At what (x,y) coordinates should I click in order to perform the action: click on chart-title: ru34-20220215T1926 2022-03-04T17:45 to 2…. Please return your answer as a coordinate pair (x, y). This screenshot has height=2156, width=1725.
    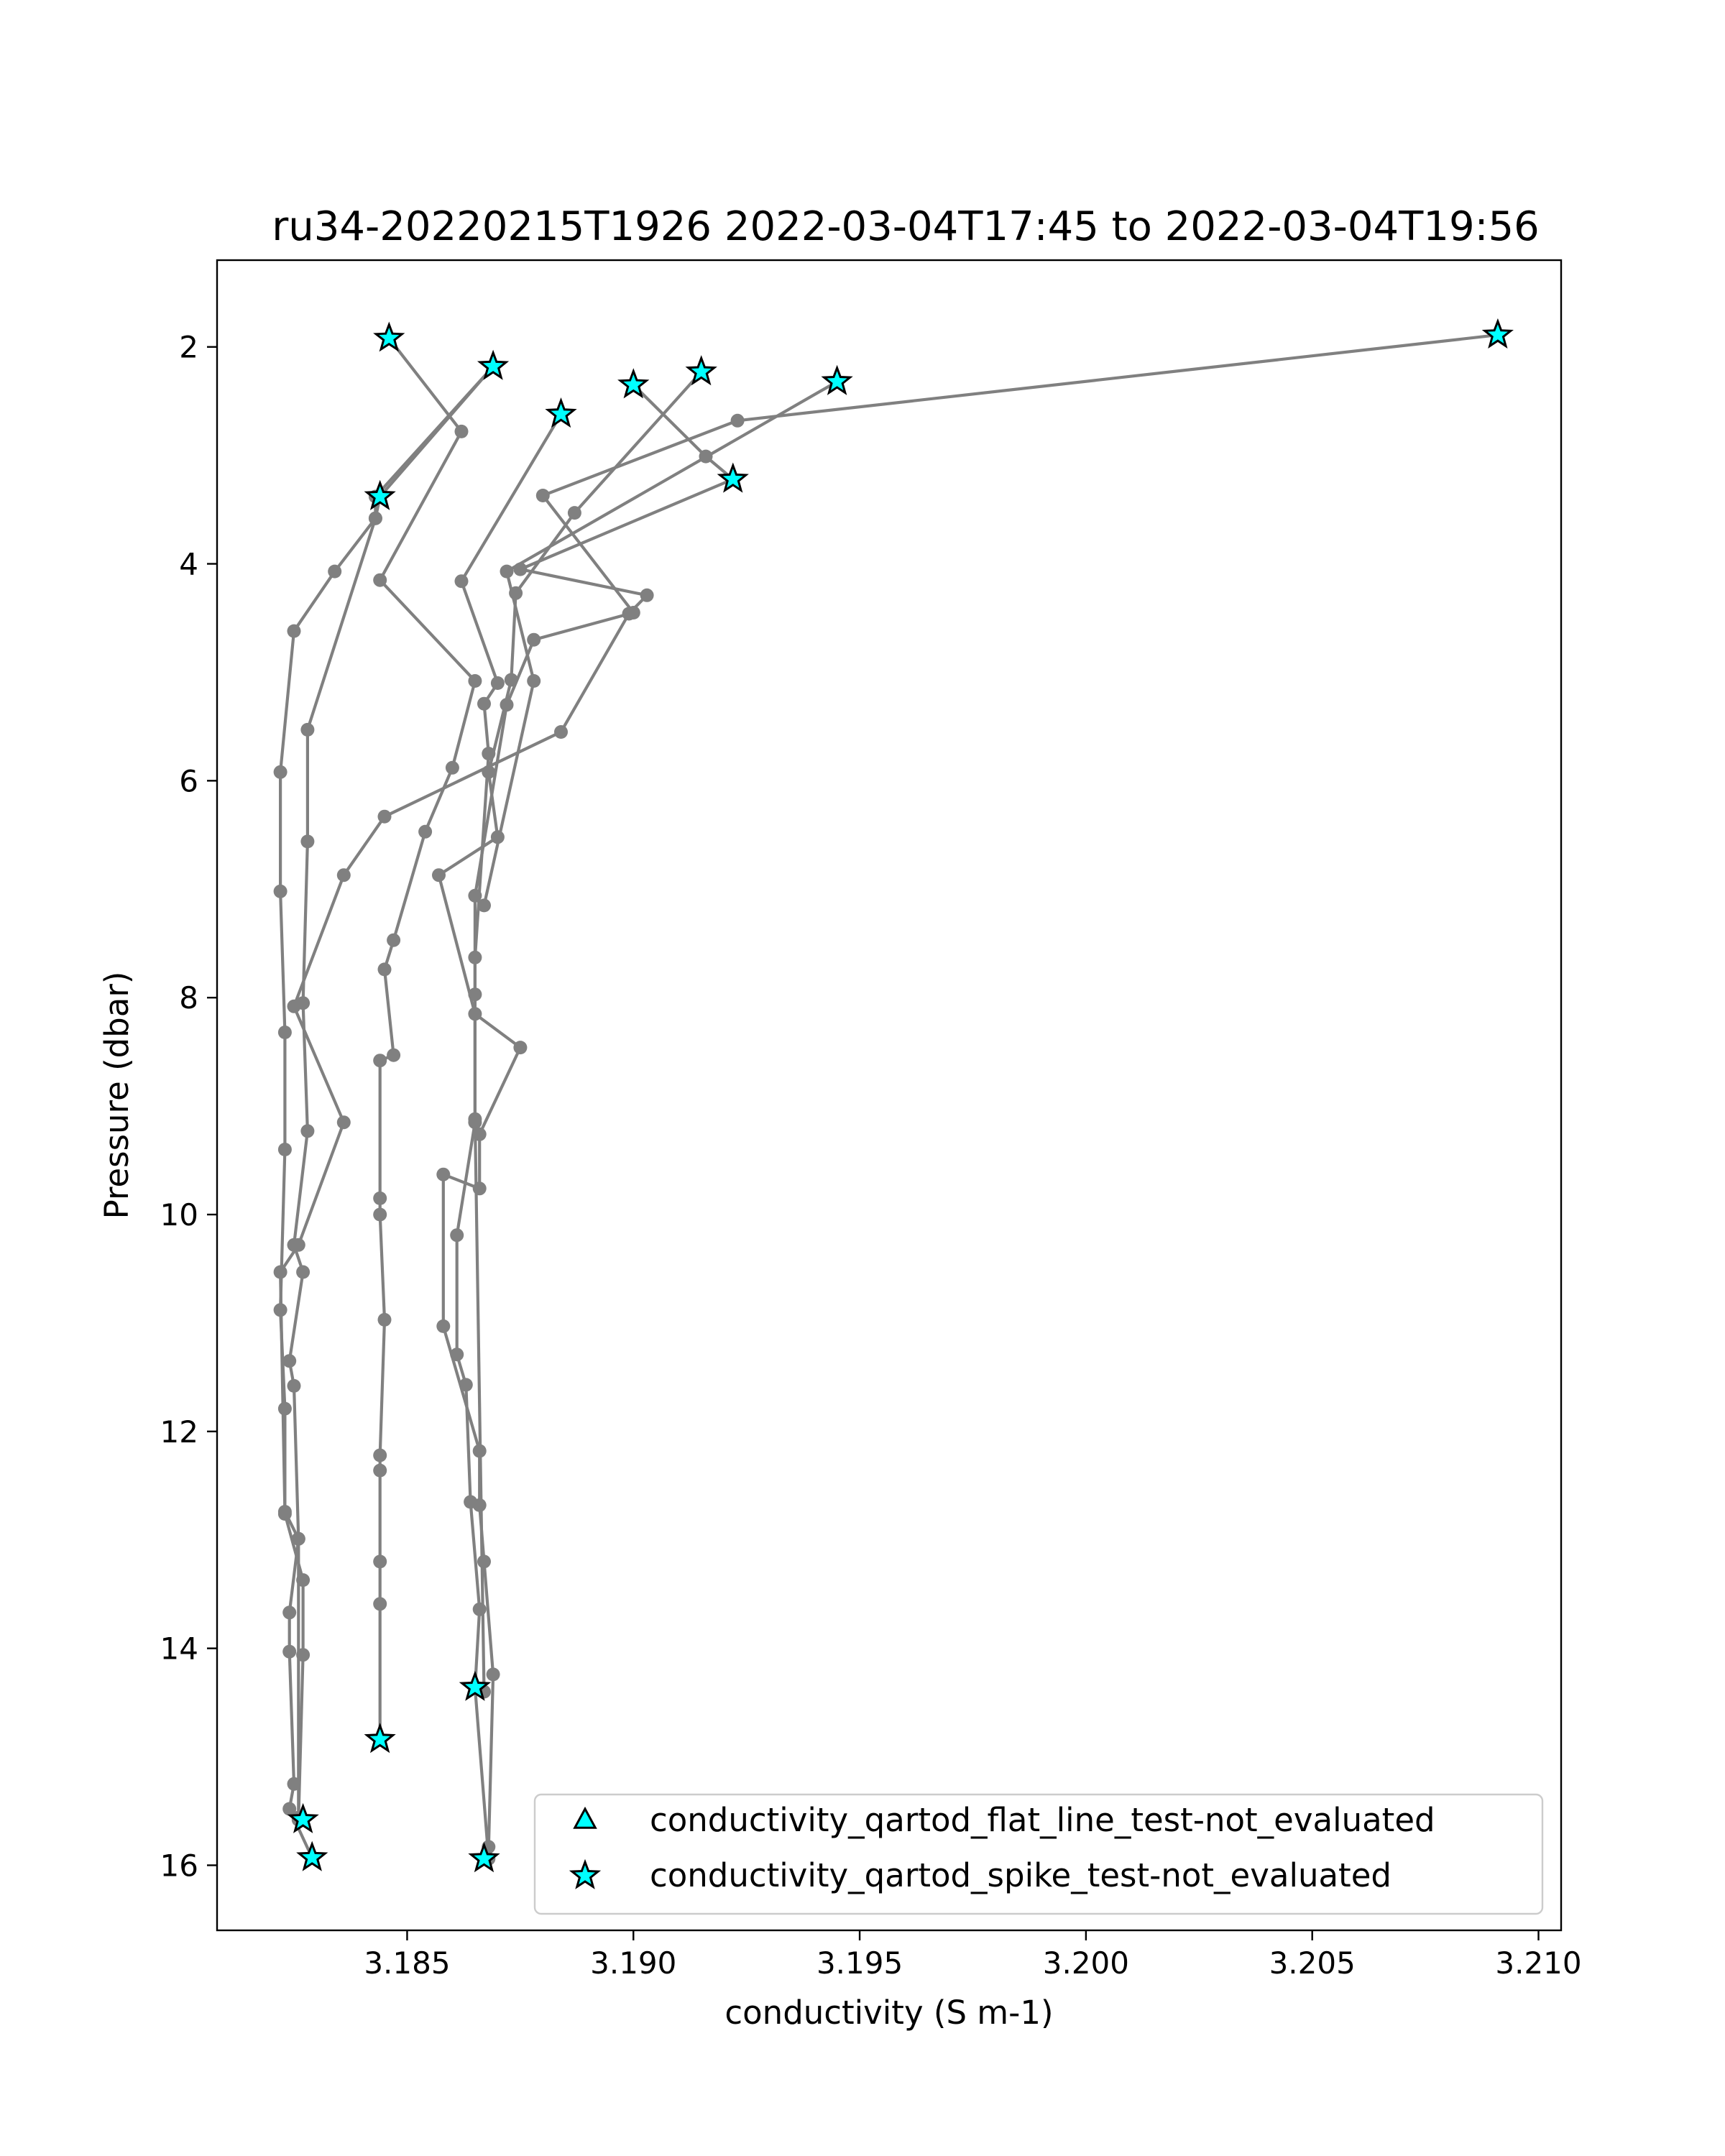
    Looking at the image, I should click on (905, 227).